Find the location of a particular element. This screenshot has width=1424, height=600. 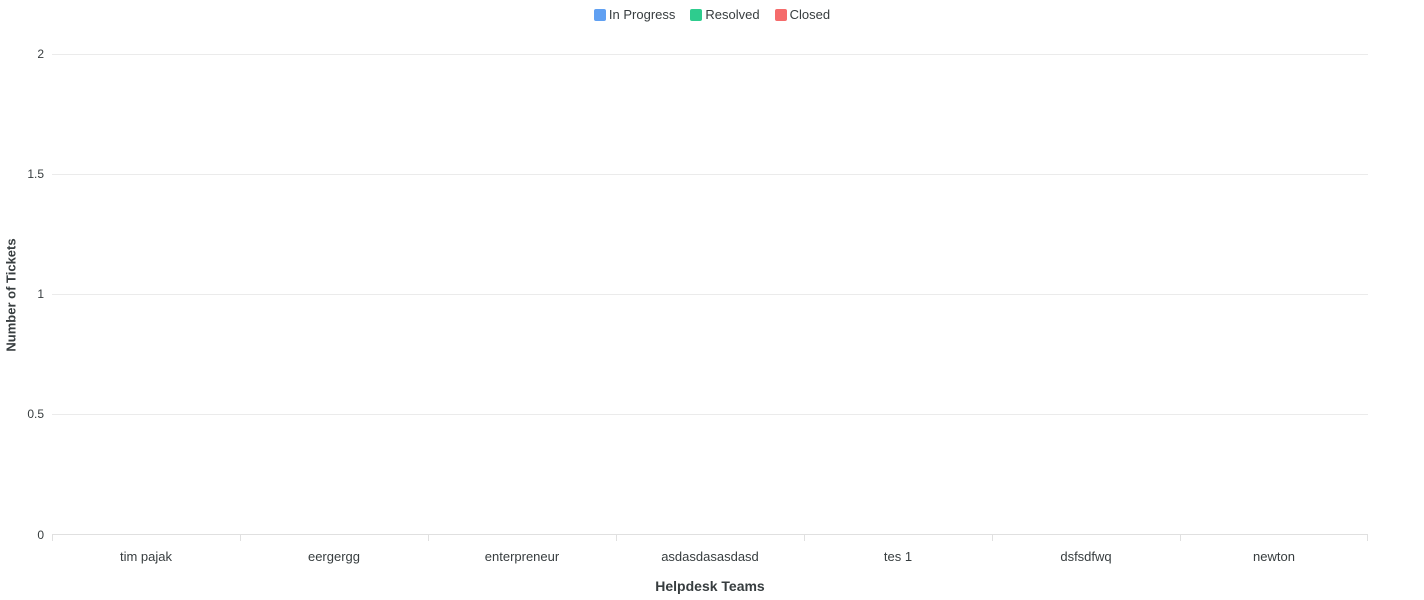

in-progress-legend-marker-icon is located at coordinates (599, 14).